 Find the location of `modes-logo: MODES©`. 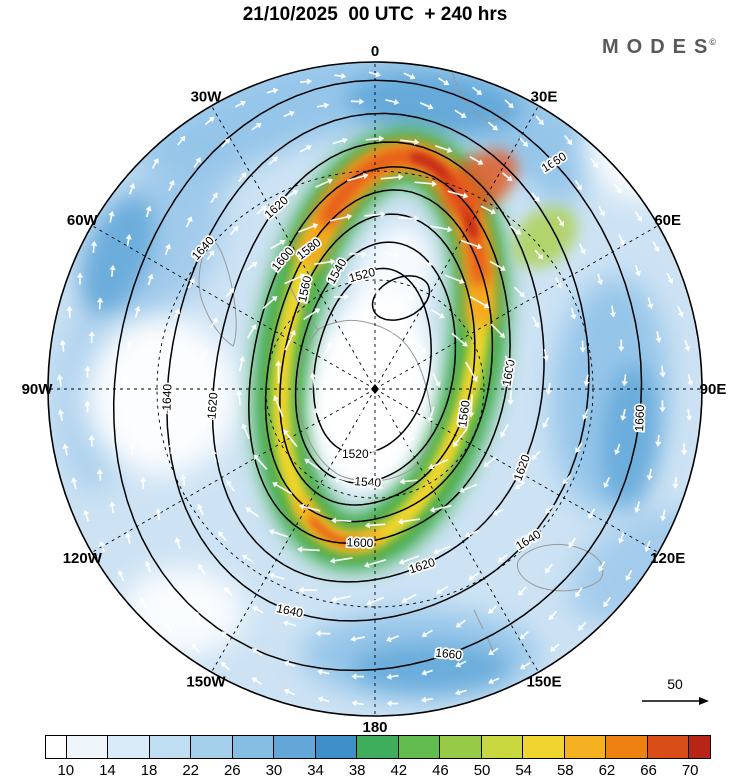

modes-logo: MODES© is located at coordinates (659, 47).